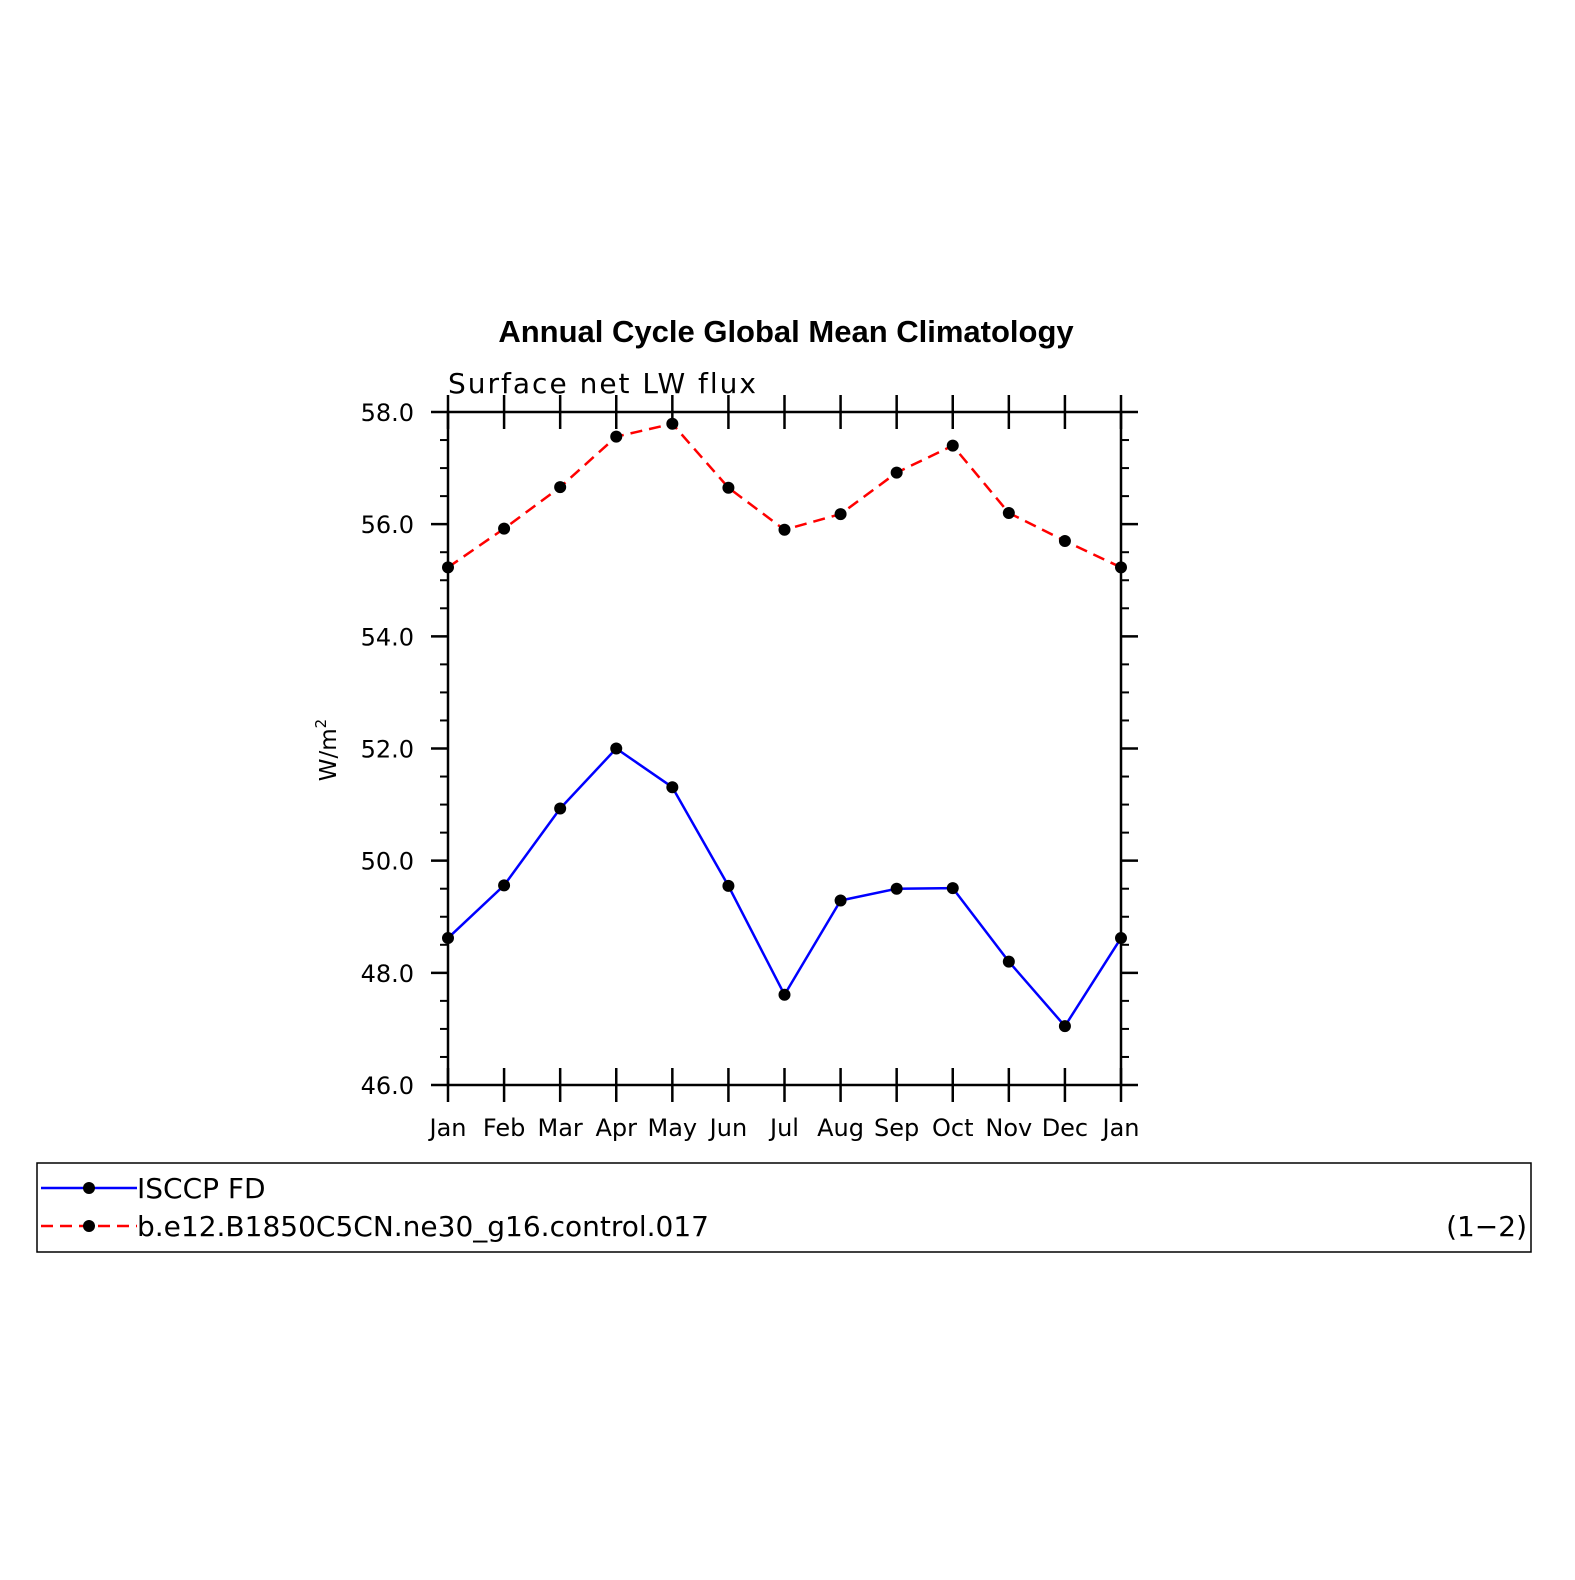  What do you see at coordinates (673, 1128) in the screenshot?
I see `x-tick-label: May` at bounding box center [673, 1128].